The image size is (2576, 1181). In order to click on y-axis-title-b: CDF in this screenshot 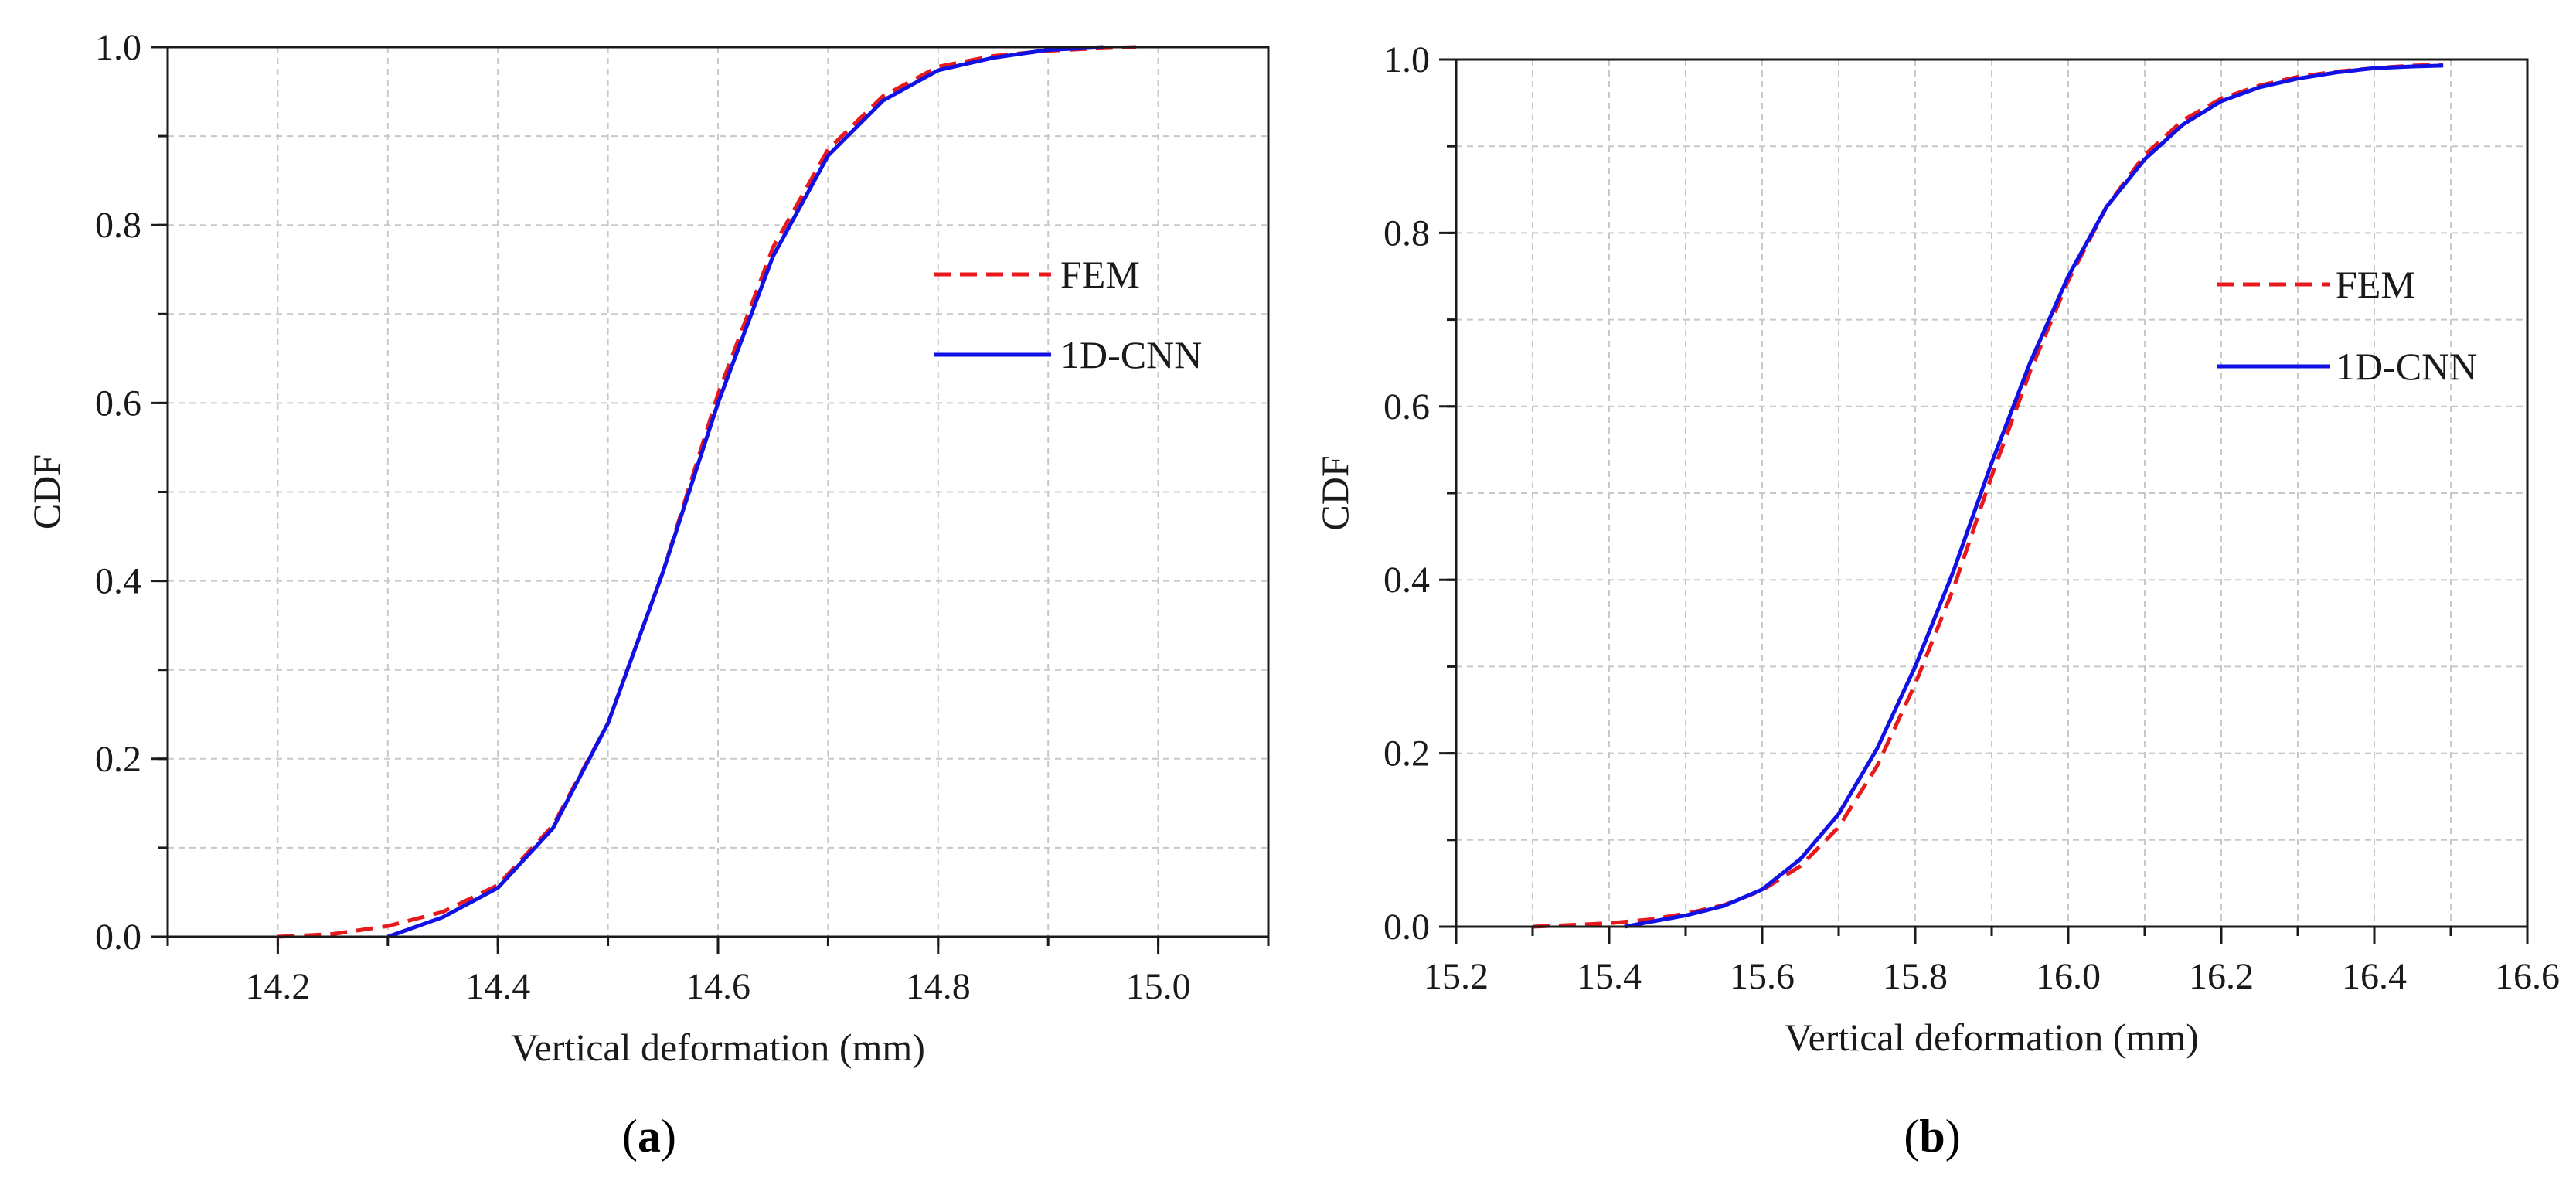, I will do `click(1334, 492)`.